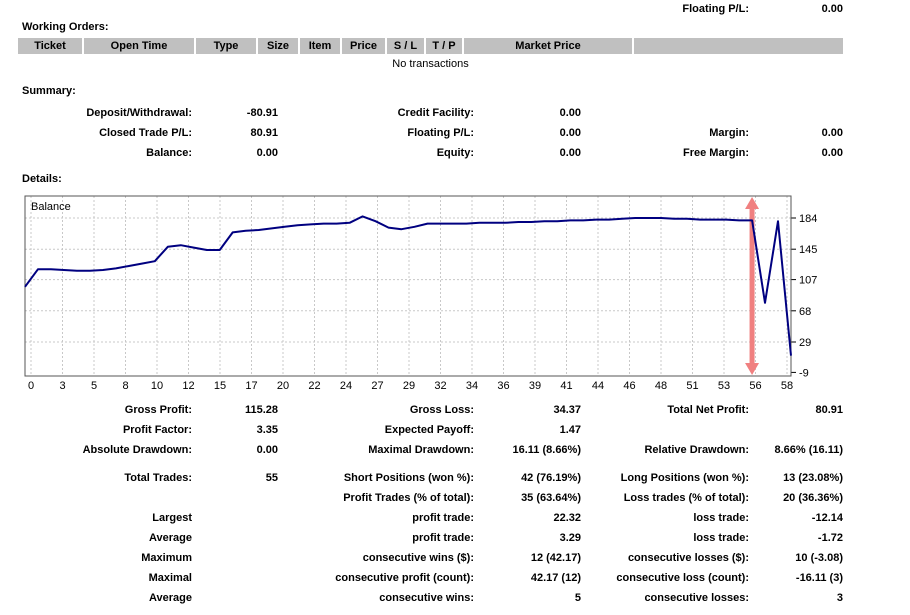 The image size is (910, 615). Describe the element at coordinates (49, 91) in the screenshot. I see `summary-title: Summary:` at that location.